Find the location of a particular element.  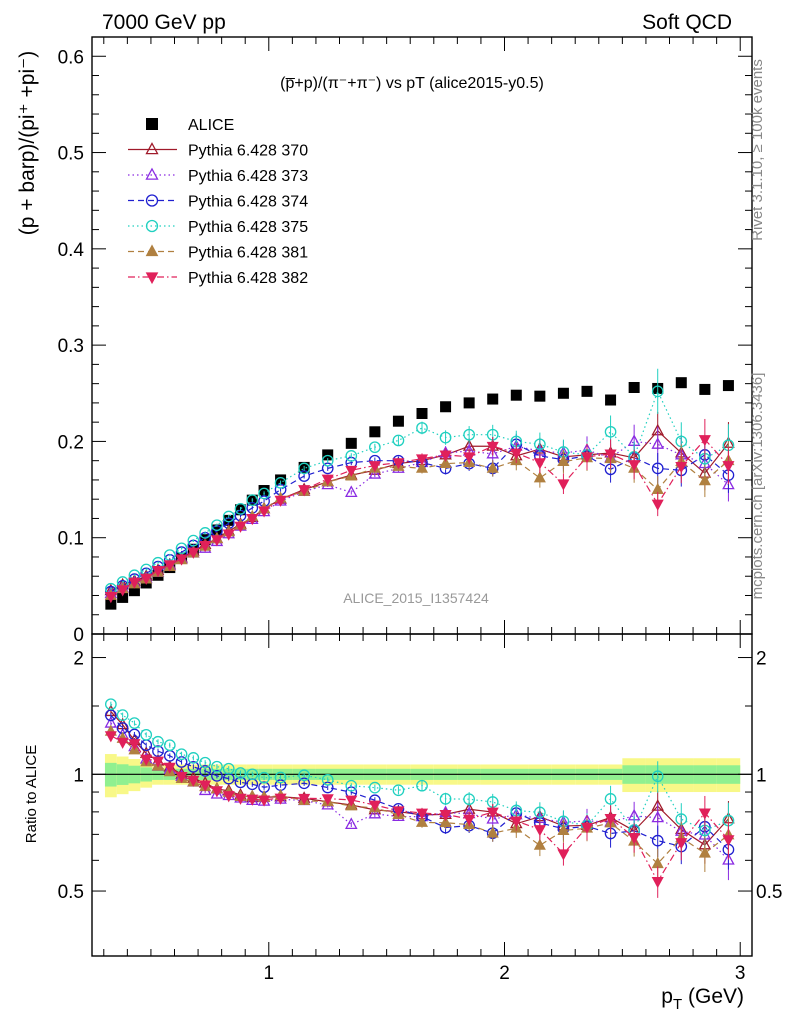

ratio-y-tick-label-left: 2 is located at coordinates (78, 659).